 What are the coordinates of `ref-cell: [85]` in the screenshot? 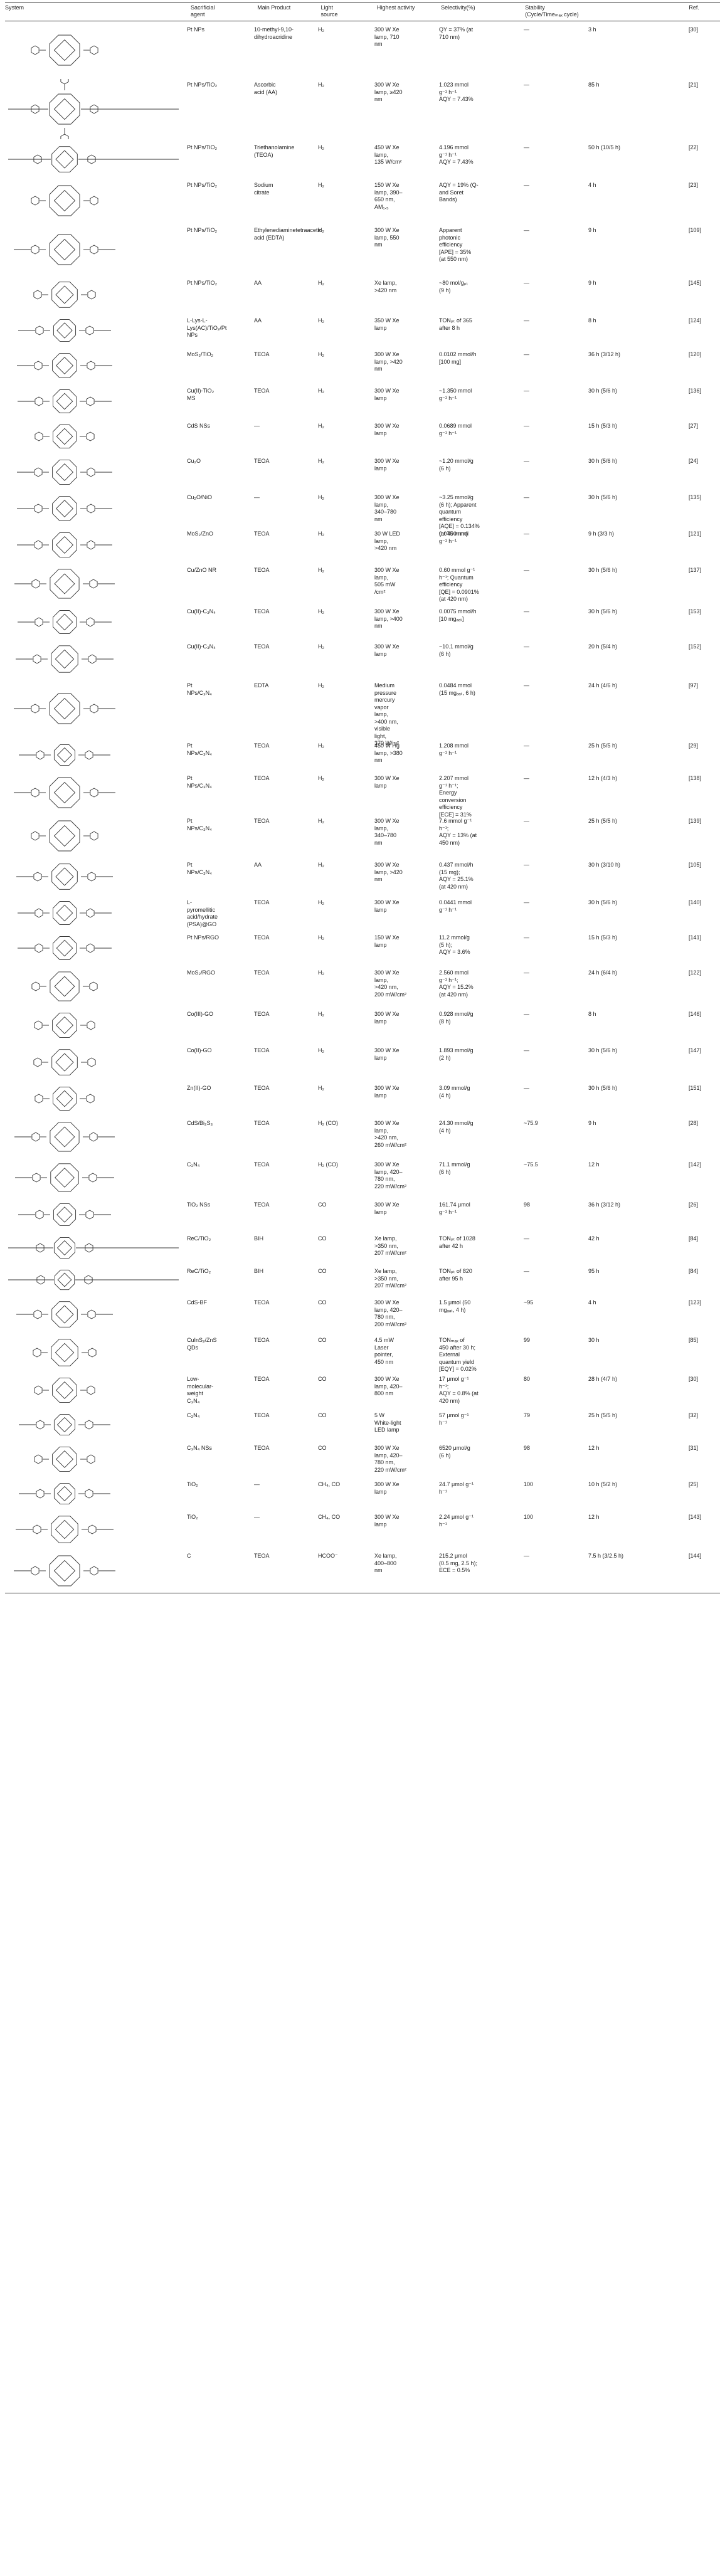 It's located at (694, 1340).